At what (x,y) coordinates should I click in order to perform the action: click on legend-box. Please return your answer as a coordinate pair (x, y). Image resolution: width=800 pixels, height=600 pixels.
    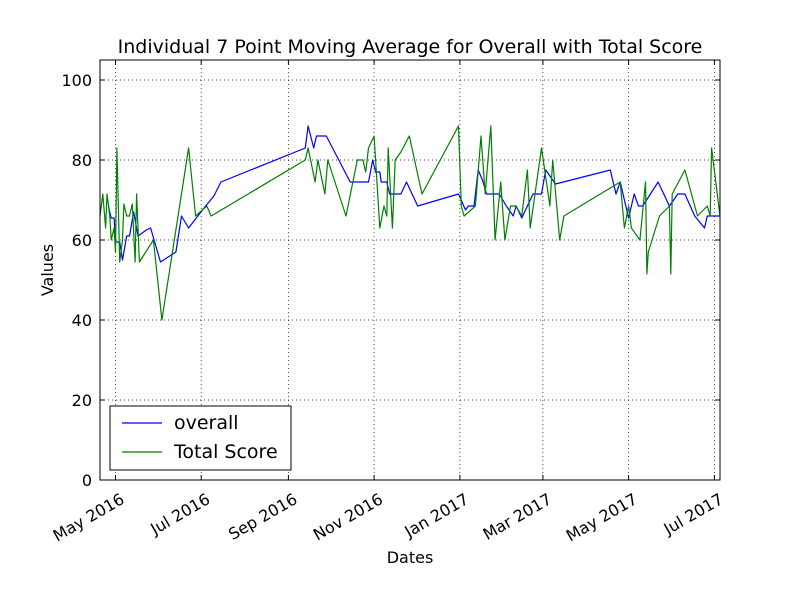
    Looking at the image, I should click on (200, 438).